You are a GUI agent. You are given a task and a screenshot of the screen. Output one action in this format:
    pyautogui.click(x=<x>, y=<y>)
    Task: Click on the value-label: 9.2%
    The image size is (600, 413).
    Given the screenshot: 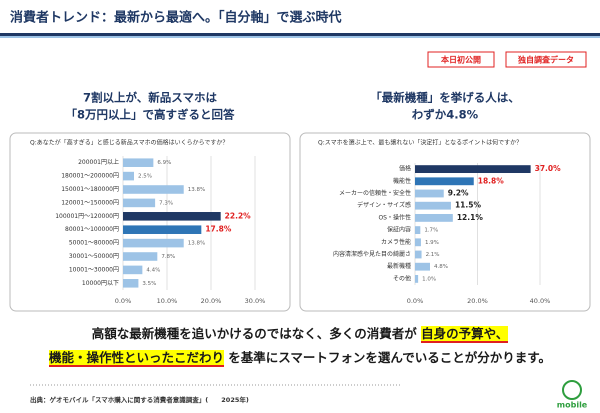 What is the action you would take?
    pyautogui.click(x=458, y=193)
    